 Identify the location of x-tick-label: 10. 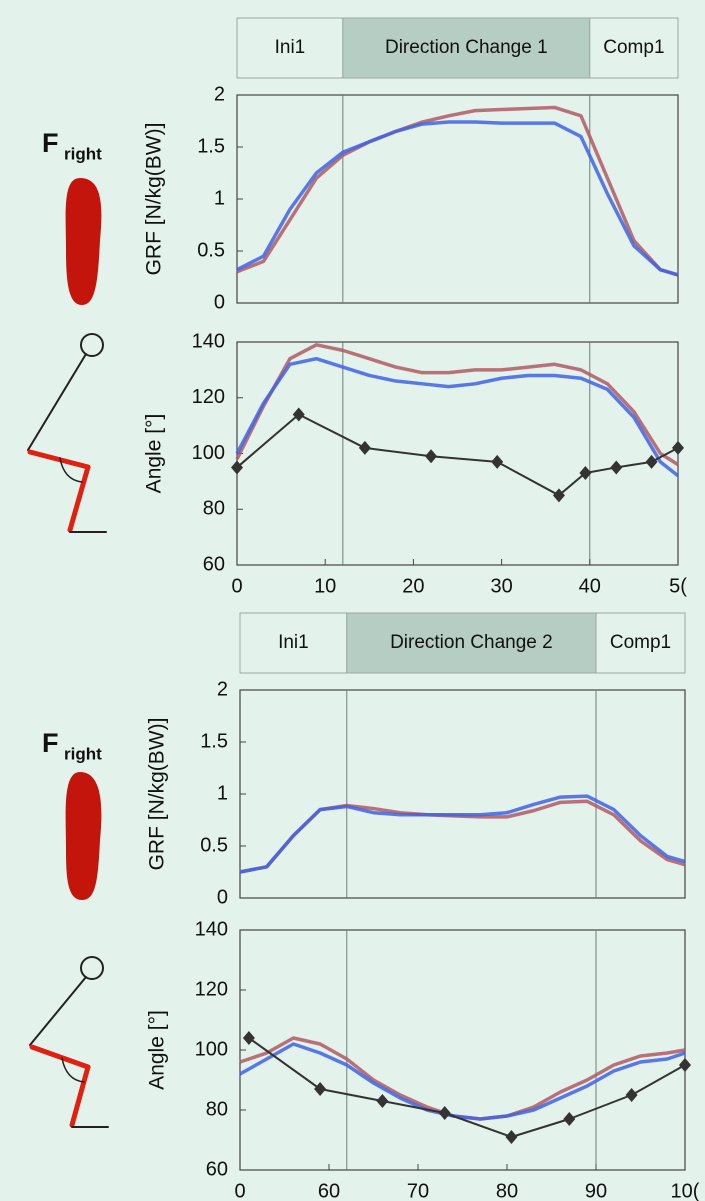
(325, 586).